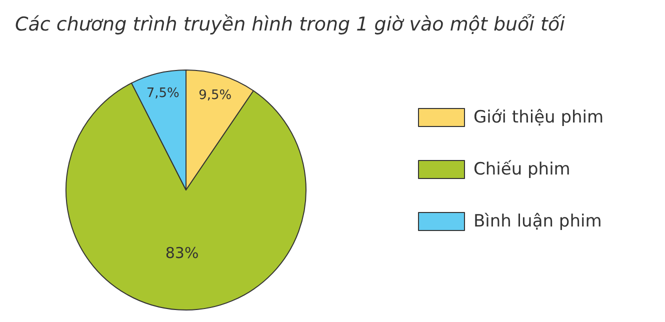 This screenshot has height=322, width=665. I want to click on data-label: 9,5%, so click(215, 95).